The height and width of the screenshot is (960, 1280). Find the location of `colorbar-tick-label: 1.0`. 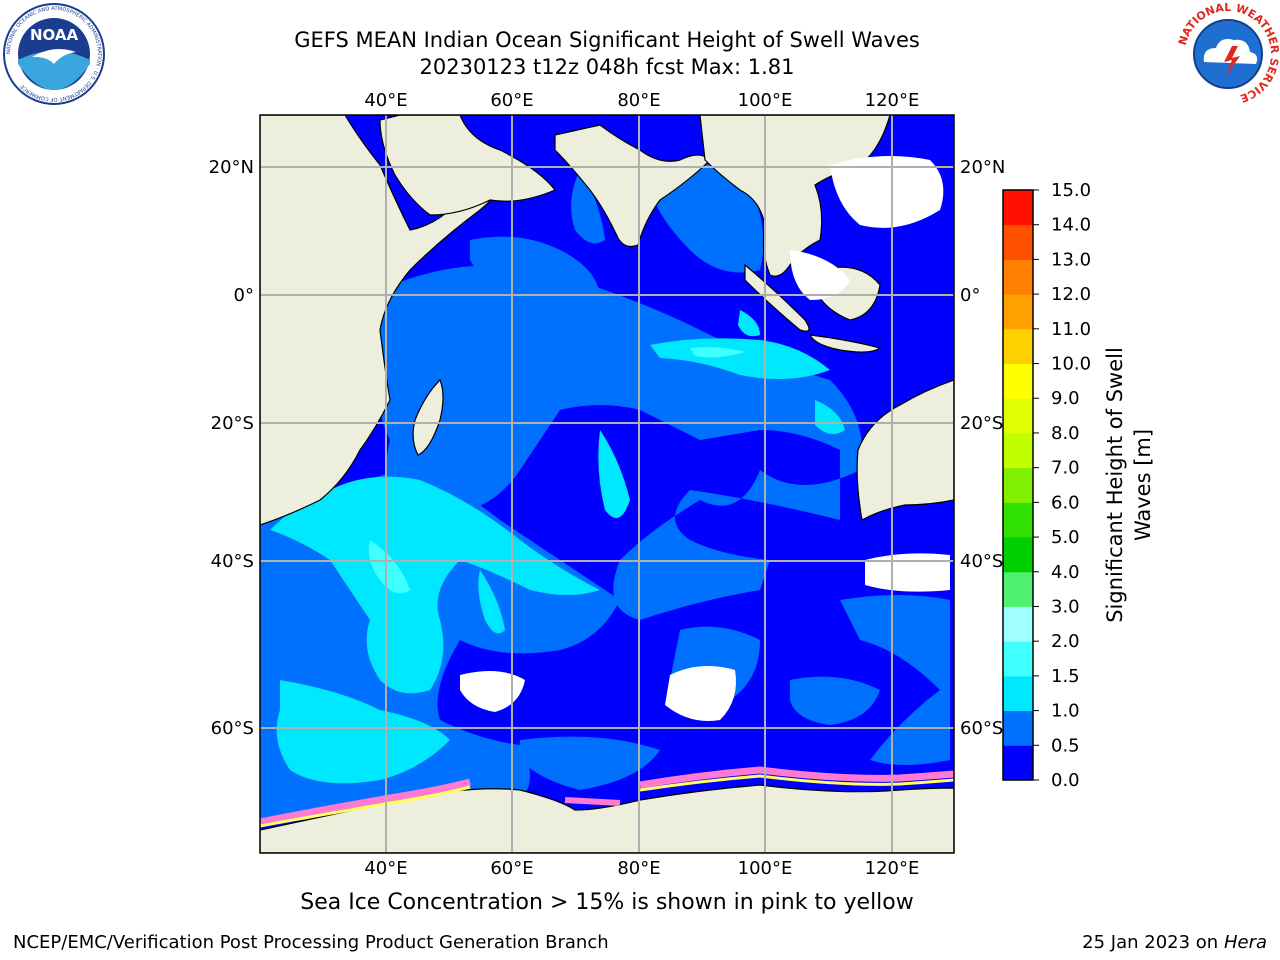

colorbar-tick-label: 1.0 is located at coordinates (1065, 711).